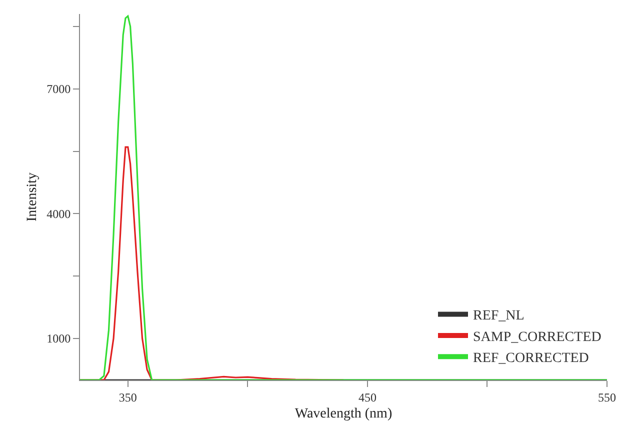 Image resolution: width=628 pixels, height=430 pixels. What do you see at coordinates (343, 414) in the screenshot?
I see `x-axis-title: Wavelength (nm)` at bounding box center [343, 414].